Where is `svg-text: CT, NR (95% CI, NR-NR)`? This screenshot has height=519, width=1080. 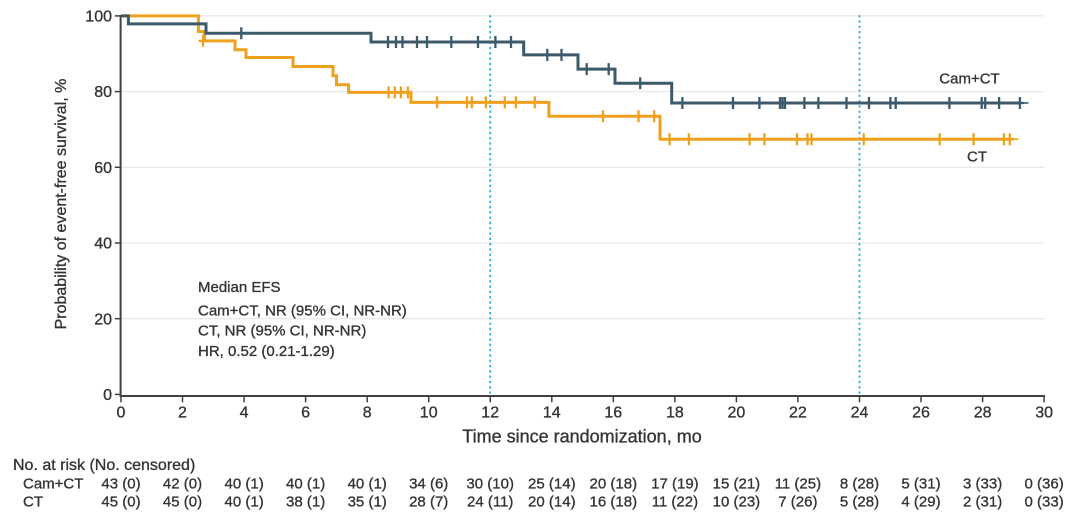
svg-text: CT, NR (95% CI, NR-NR) is located at coordinates (282, 330).